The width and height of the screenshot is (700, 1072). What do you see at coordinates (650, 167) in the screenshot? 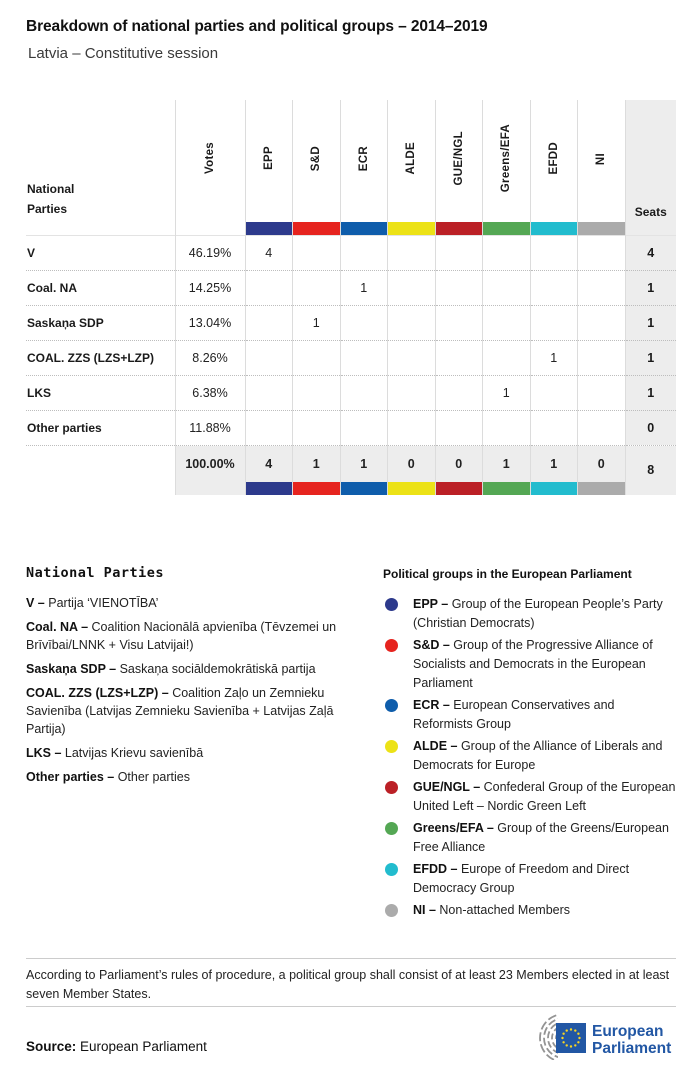
I see `column-header-seats: Seats` at bounding box center [650, 167].